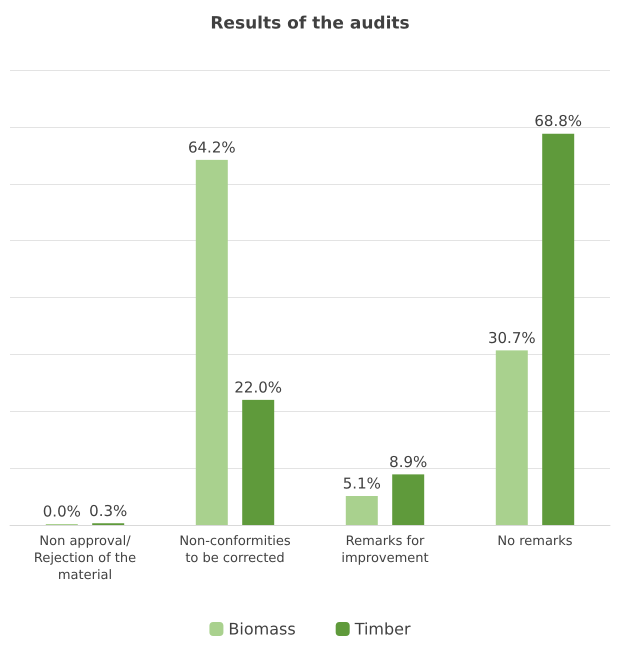 This screenshot has width=620, height=650. What do you see at coordinates (310, 24) in the screenshot?
I see `chart-title: Results of the audits` at bounding box center [310, 24].